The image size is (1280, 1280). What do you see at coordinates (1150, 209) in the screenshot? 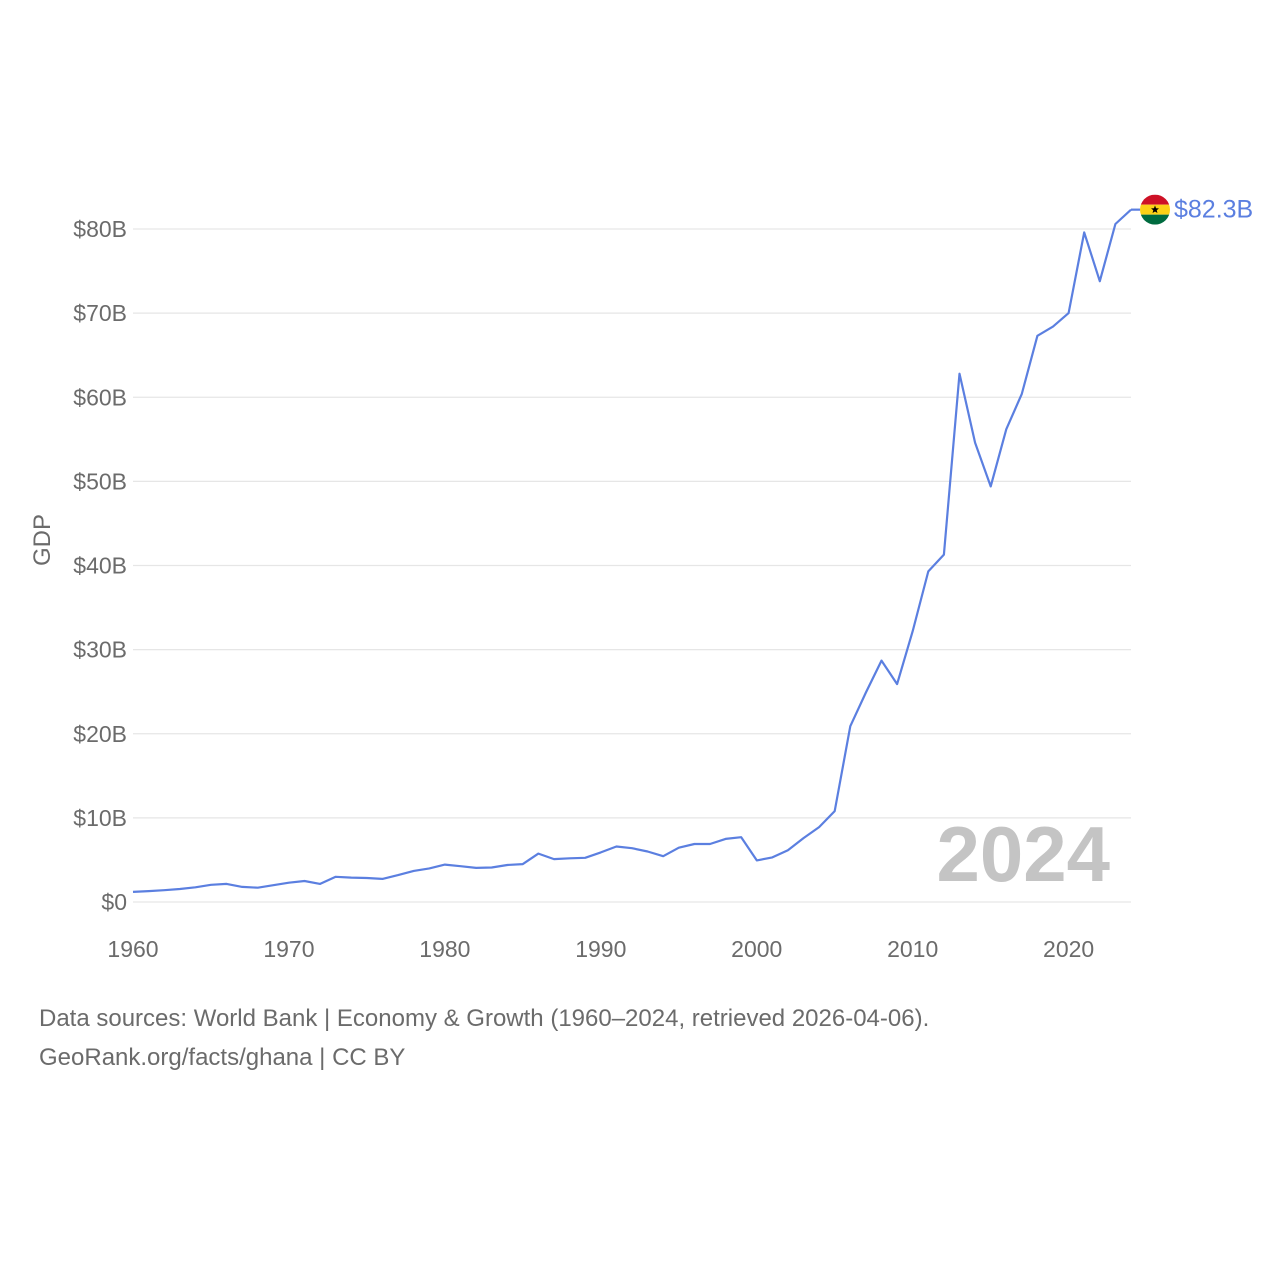
I see `ghana-flag-icon` at bounding box center [1150, 209].